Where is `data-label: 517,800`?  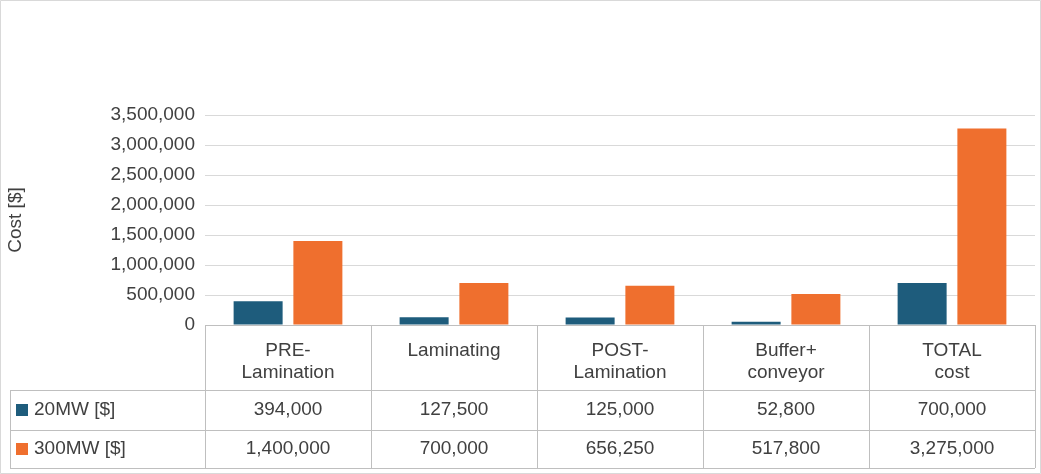
data-label: 517,800 is located at coordinates (786, 448).